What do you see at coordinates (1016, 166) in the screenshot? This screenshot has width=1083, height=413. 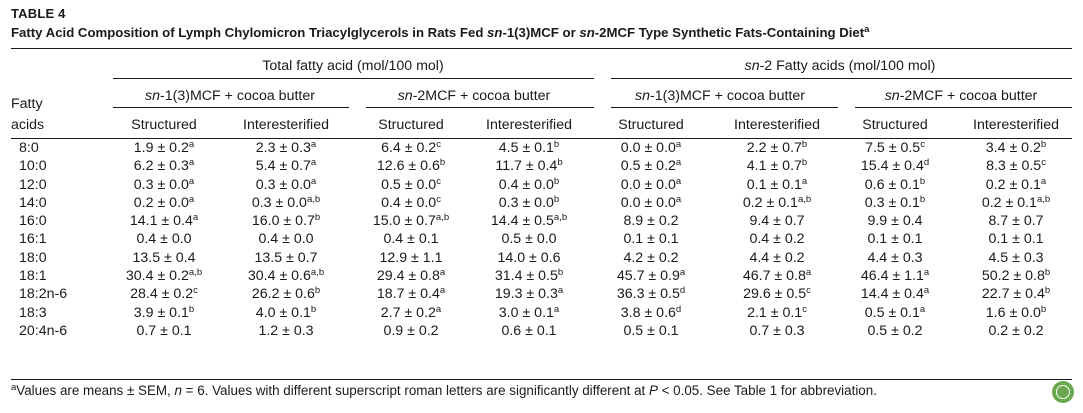 I see `table-cell: 8.3 ± 0.5c` at bounding box center [1016, 166].